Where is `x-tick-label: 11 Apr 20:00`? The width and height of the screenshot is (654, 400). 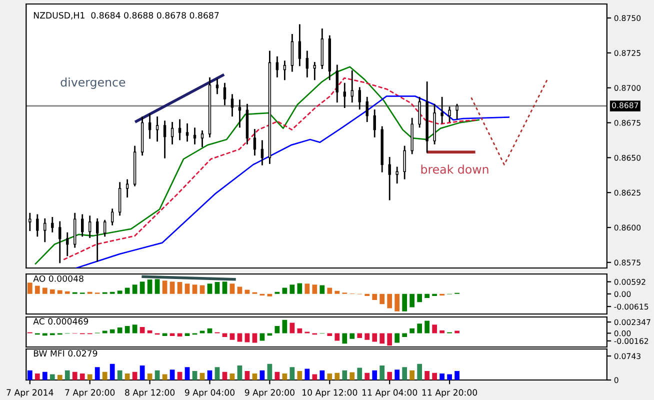
x-tick-label: 11 Apr 20:00 is located at coordinates (450, 393).